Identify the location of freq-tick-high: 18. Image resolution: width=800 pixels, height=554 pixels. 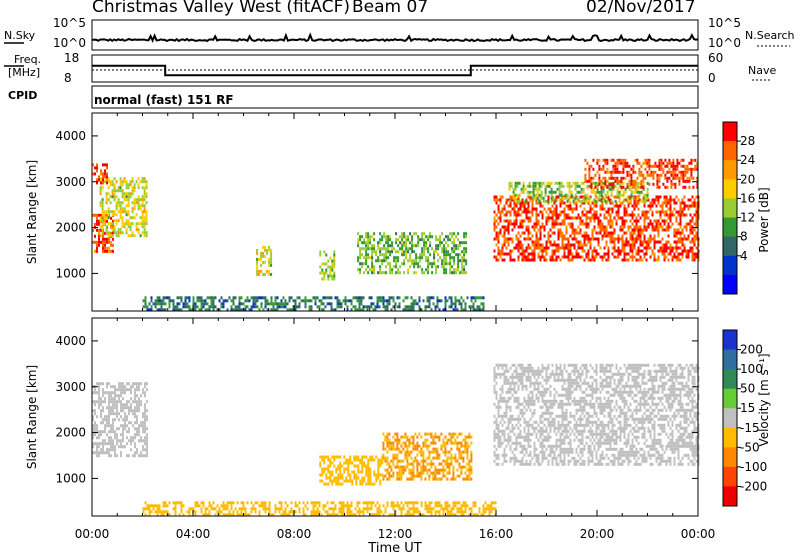
(71, 58).